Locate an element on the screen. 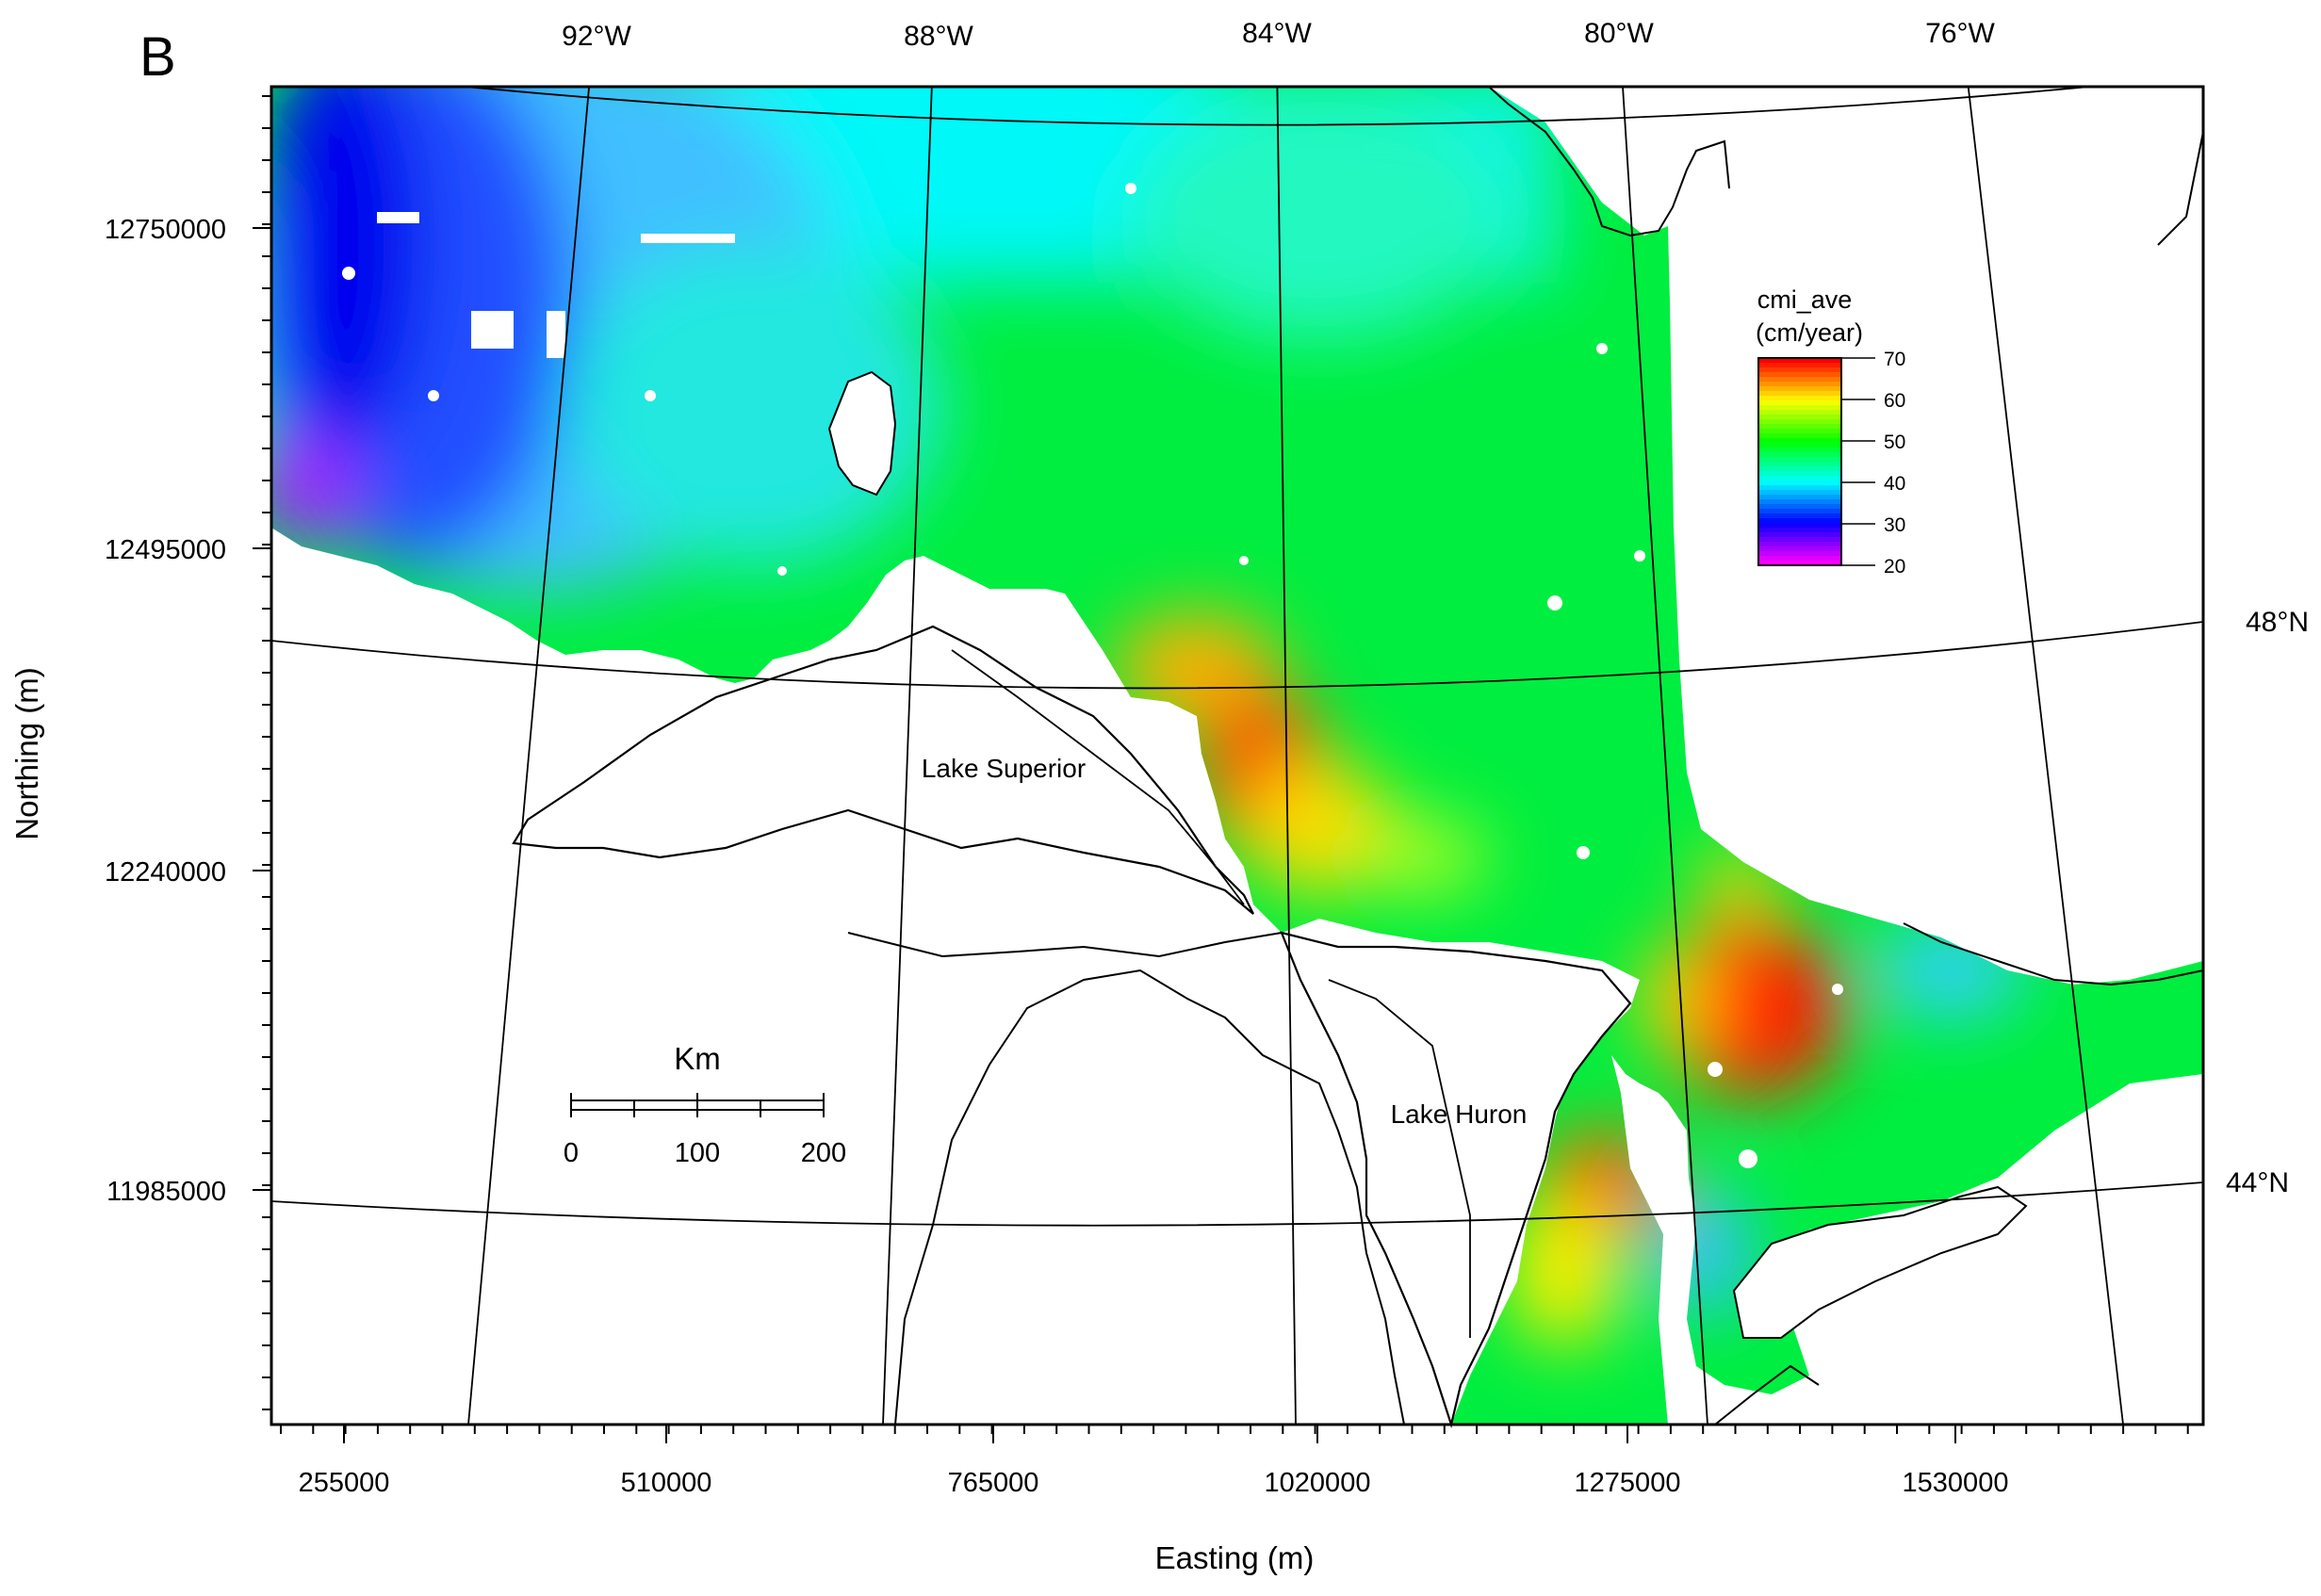 This screenshot has height=1596, width=2321. border-line is located at coordinates (1098, 777).